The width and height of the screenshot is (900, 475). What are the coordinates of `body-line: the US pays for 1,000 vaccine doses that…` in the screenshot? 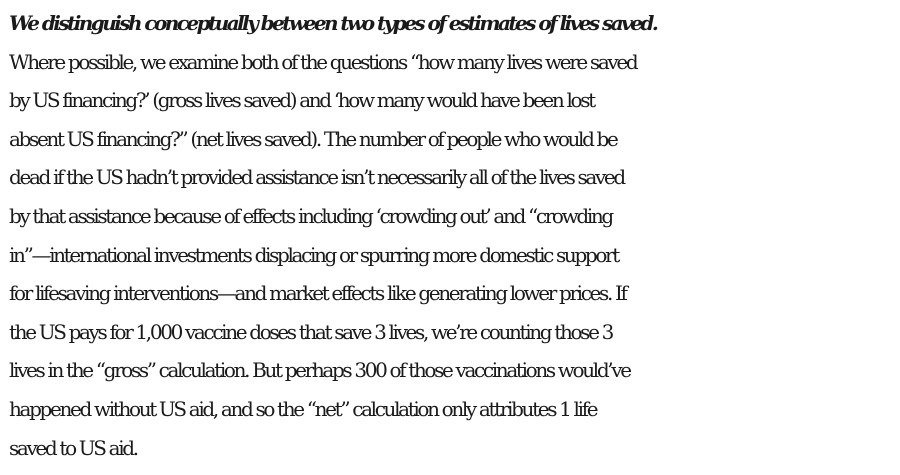 It's located at (311, 331).